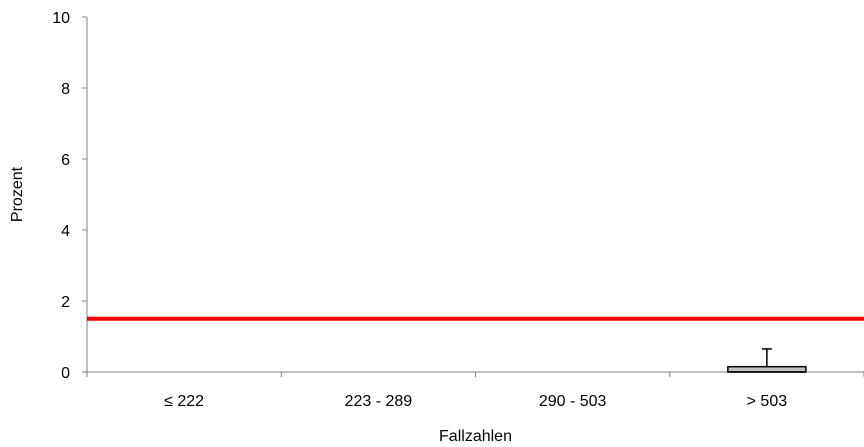 Image resolution: width=864 pixels, height=447 pixels. Describe the element at coordinates (61, 18) in the screenshot. I see `y-tick-label: 10` at that location.